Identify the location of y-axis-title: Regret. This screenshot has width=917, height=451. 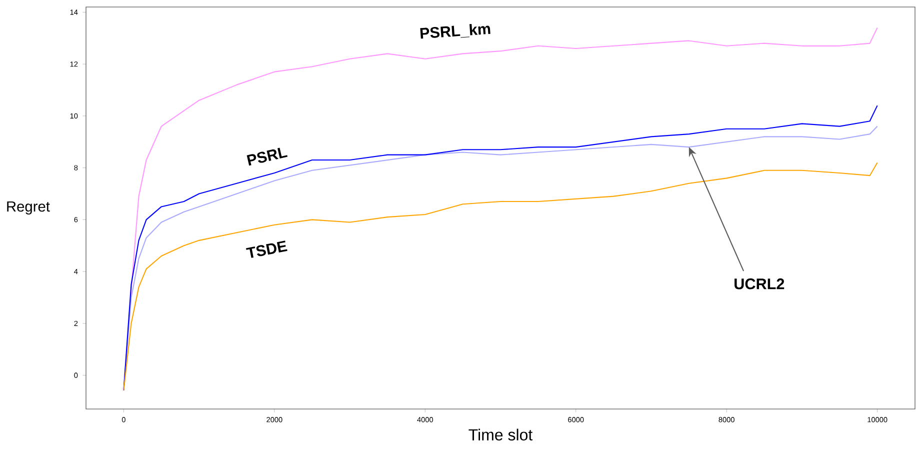
(28, 208).